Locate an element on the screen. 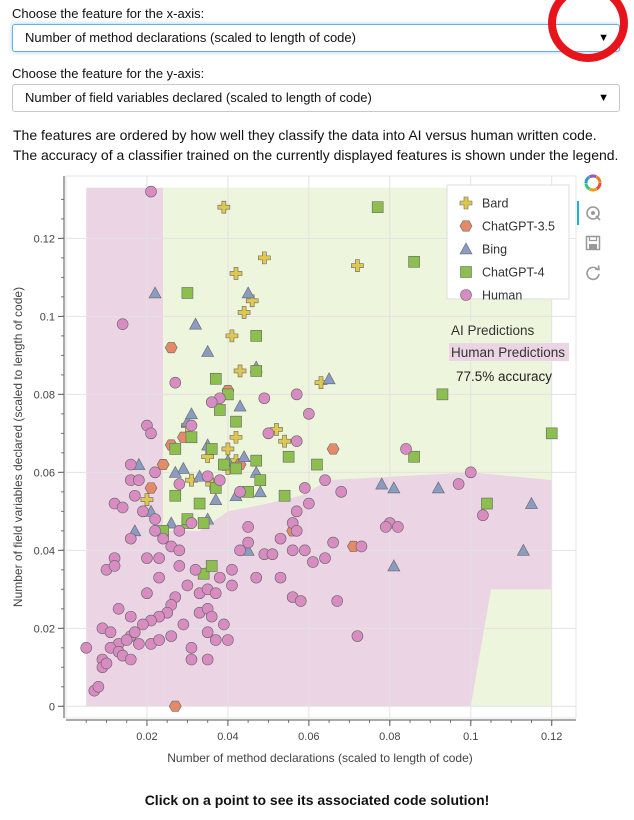 This screenshot has width=634, height=820. tap-tool-icon is located at coordinates (593, 213).